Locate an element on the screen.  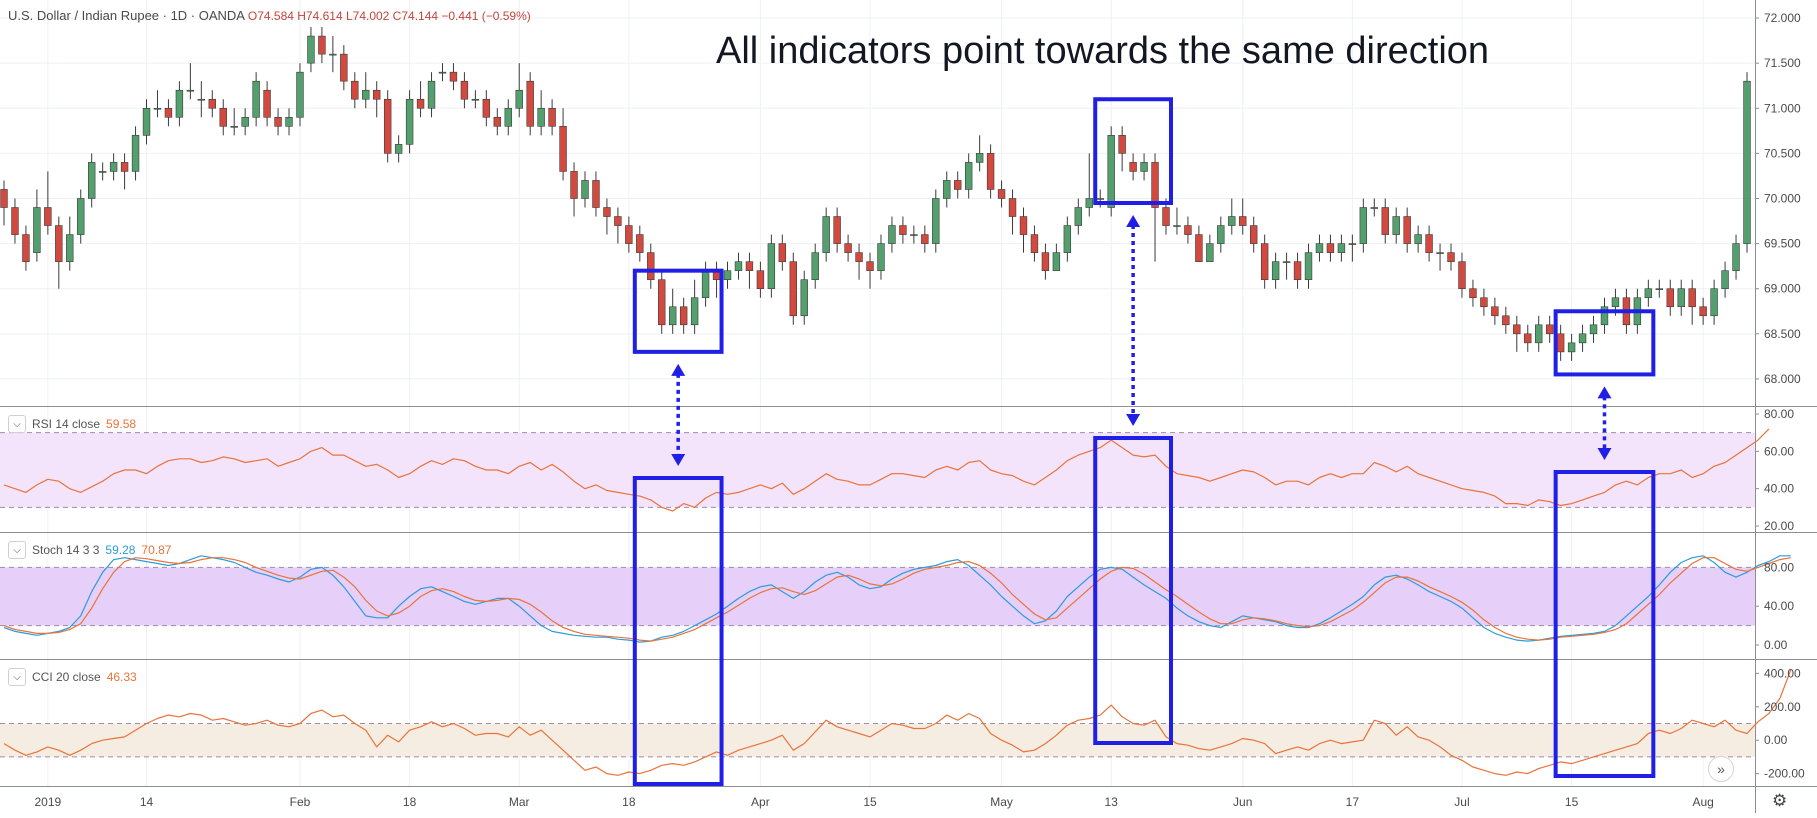
cci-legend: ⌵ CCI 20 close 46.33 is located at coordinates (72, 677).